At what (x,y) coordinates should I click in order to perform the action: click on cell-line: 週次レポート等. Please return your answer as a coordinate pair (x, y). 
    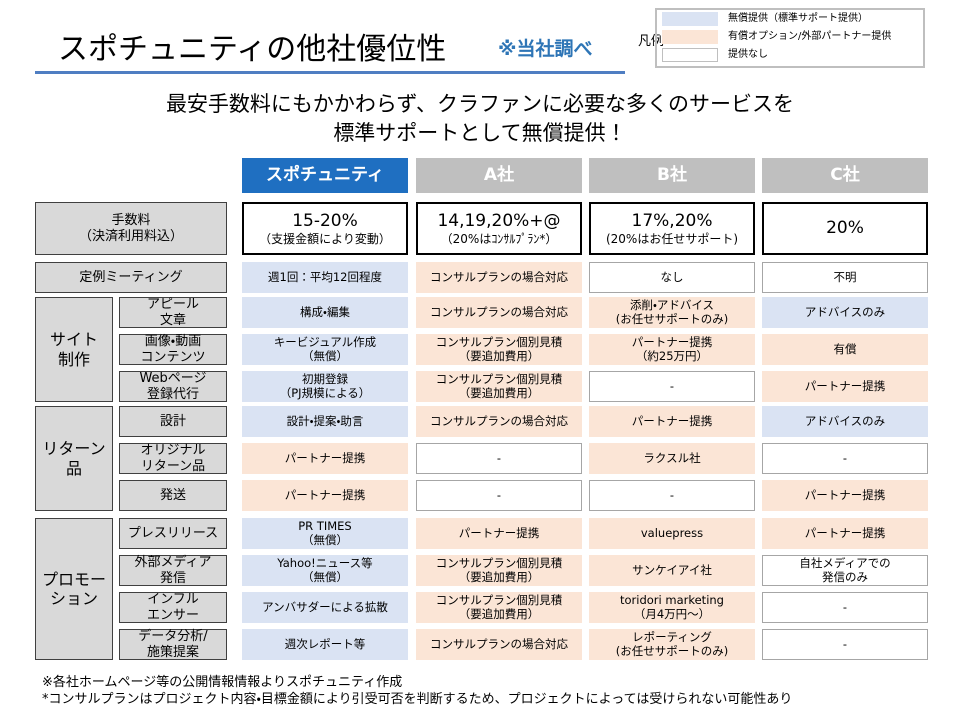
    Looking at the image, I should click on (325, 643).